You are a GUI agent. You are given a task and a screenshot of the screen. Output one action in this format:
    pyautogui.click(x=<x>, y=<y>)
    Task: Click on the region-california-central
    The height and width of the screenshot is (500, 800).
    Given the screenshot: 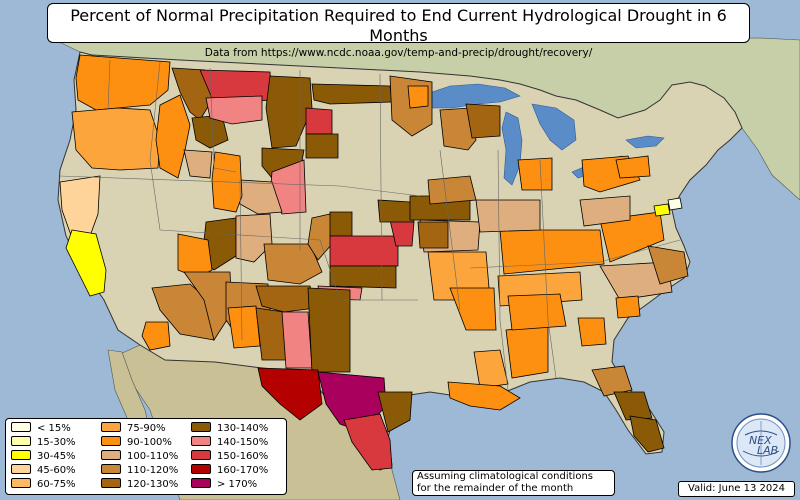 What is the action you would take?
    pyautogui.click(x=86, y=263)
    